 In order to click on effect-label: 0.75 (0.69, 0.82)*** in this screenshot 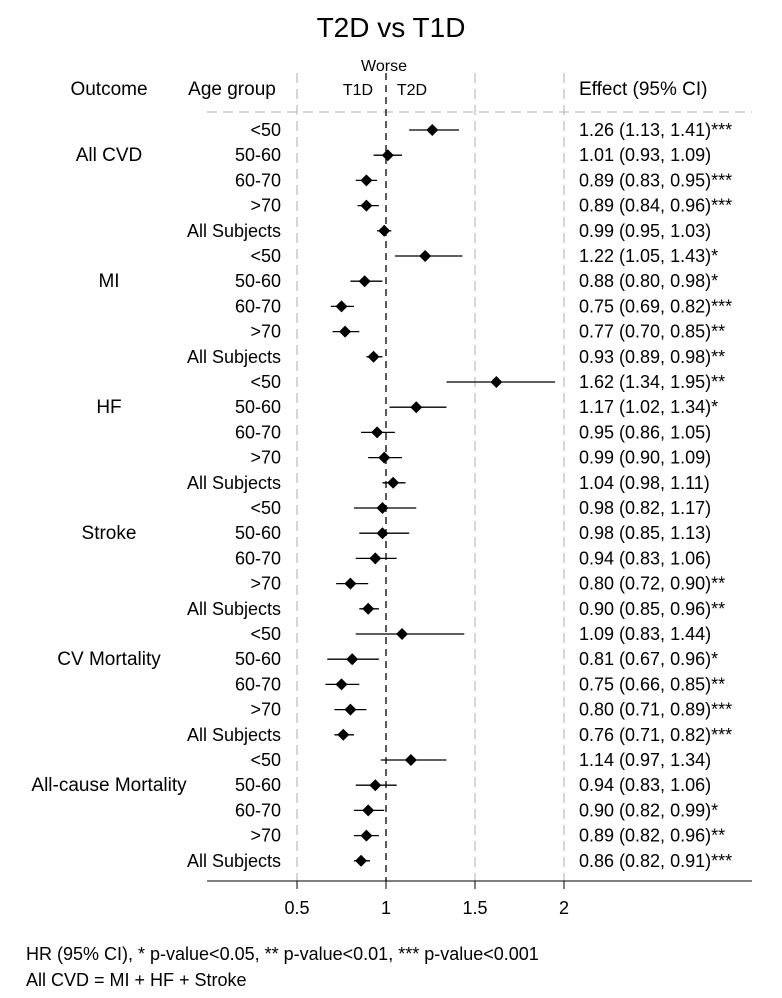, I will do `click(655, 306)`.